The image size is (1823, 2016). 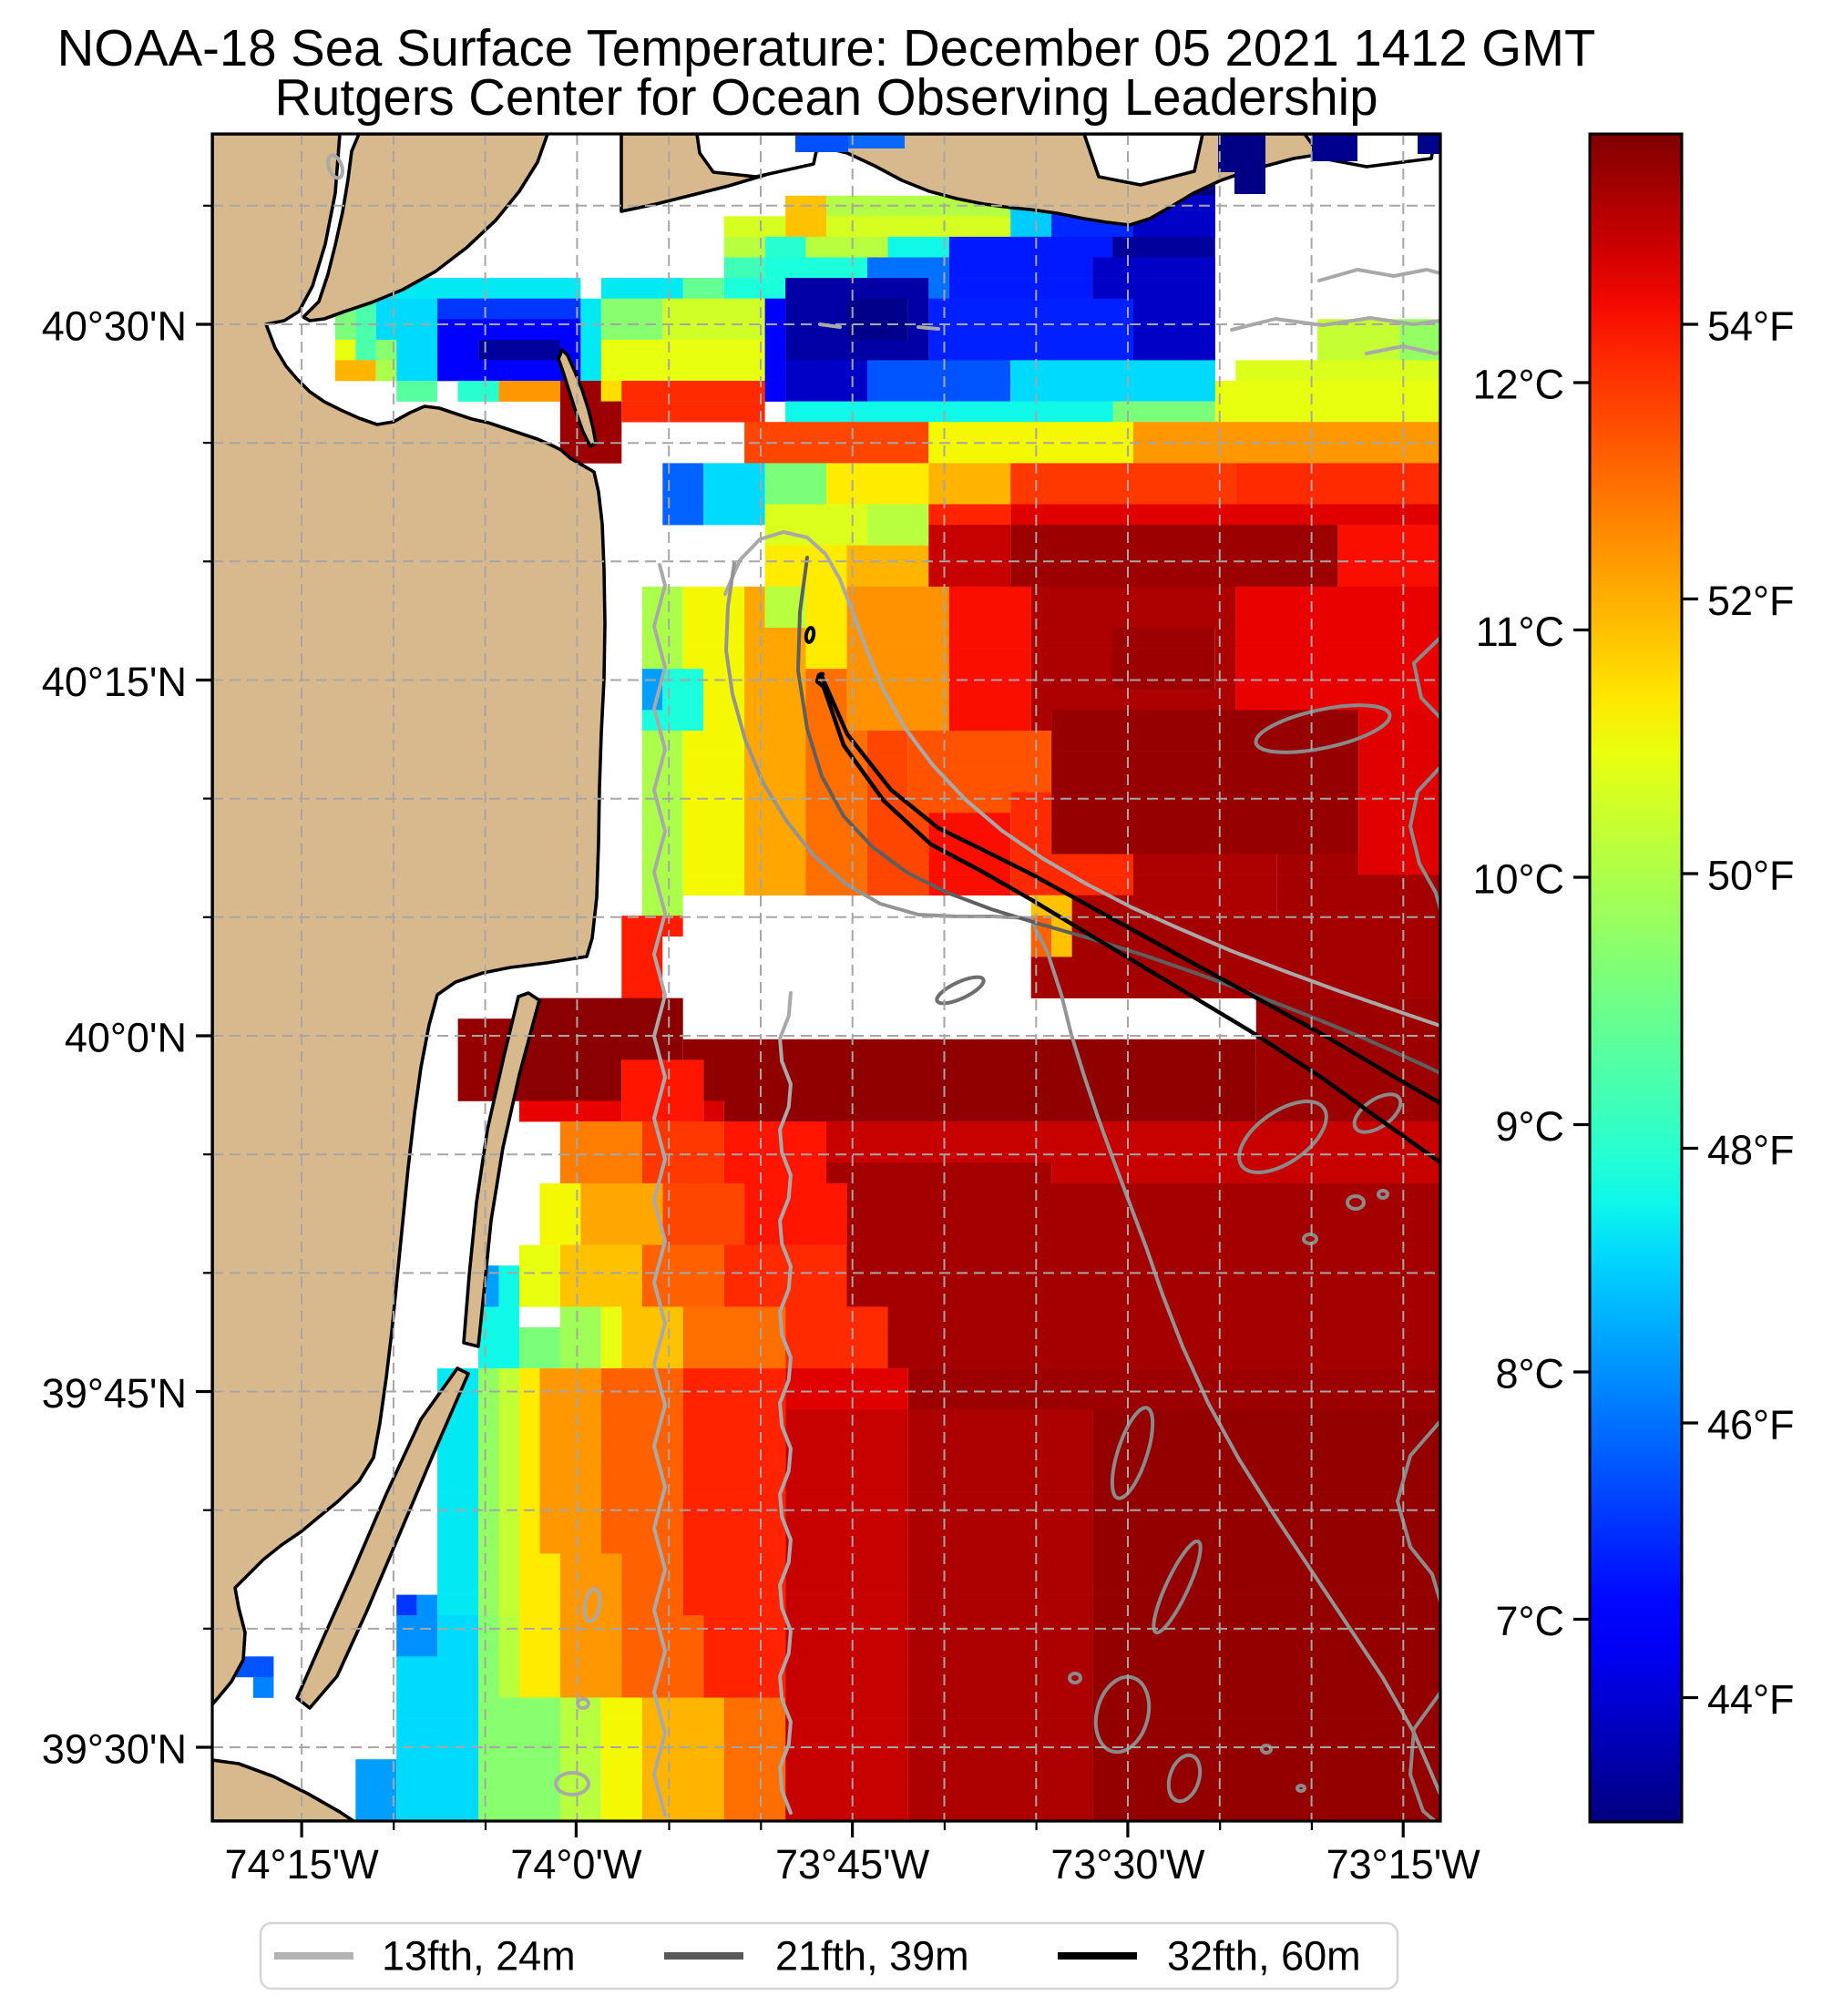 What do you see at coordinates (1403, 1864) in the screenshot?
I see `svg-text: 73°15'W` at bounding box center [1403, 1864].